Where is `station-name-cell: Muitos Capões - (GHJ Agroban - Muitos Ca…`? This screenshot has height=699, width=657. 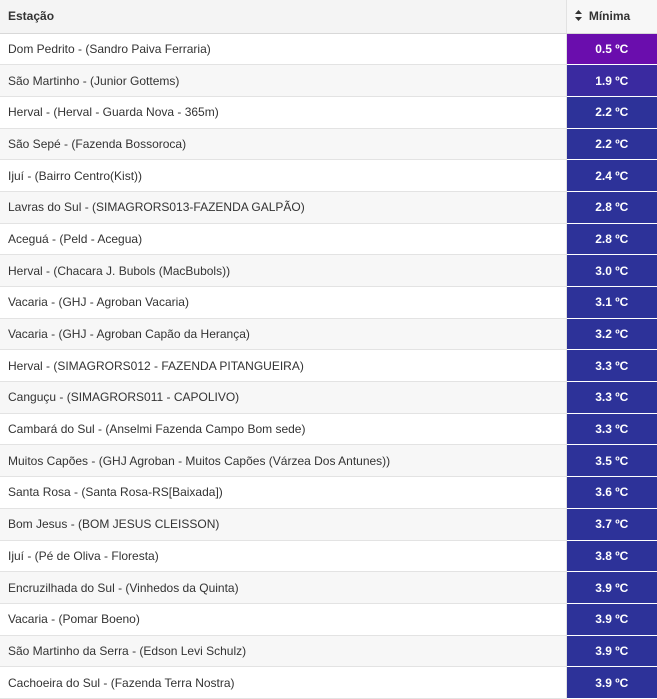 station-name-cell: Muitos Capões - (GHJ Agroban - Muitos Ca… is located at coordinates (283, 461).